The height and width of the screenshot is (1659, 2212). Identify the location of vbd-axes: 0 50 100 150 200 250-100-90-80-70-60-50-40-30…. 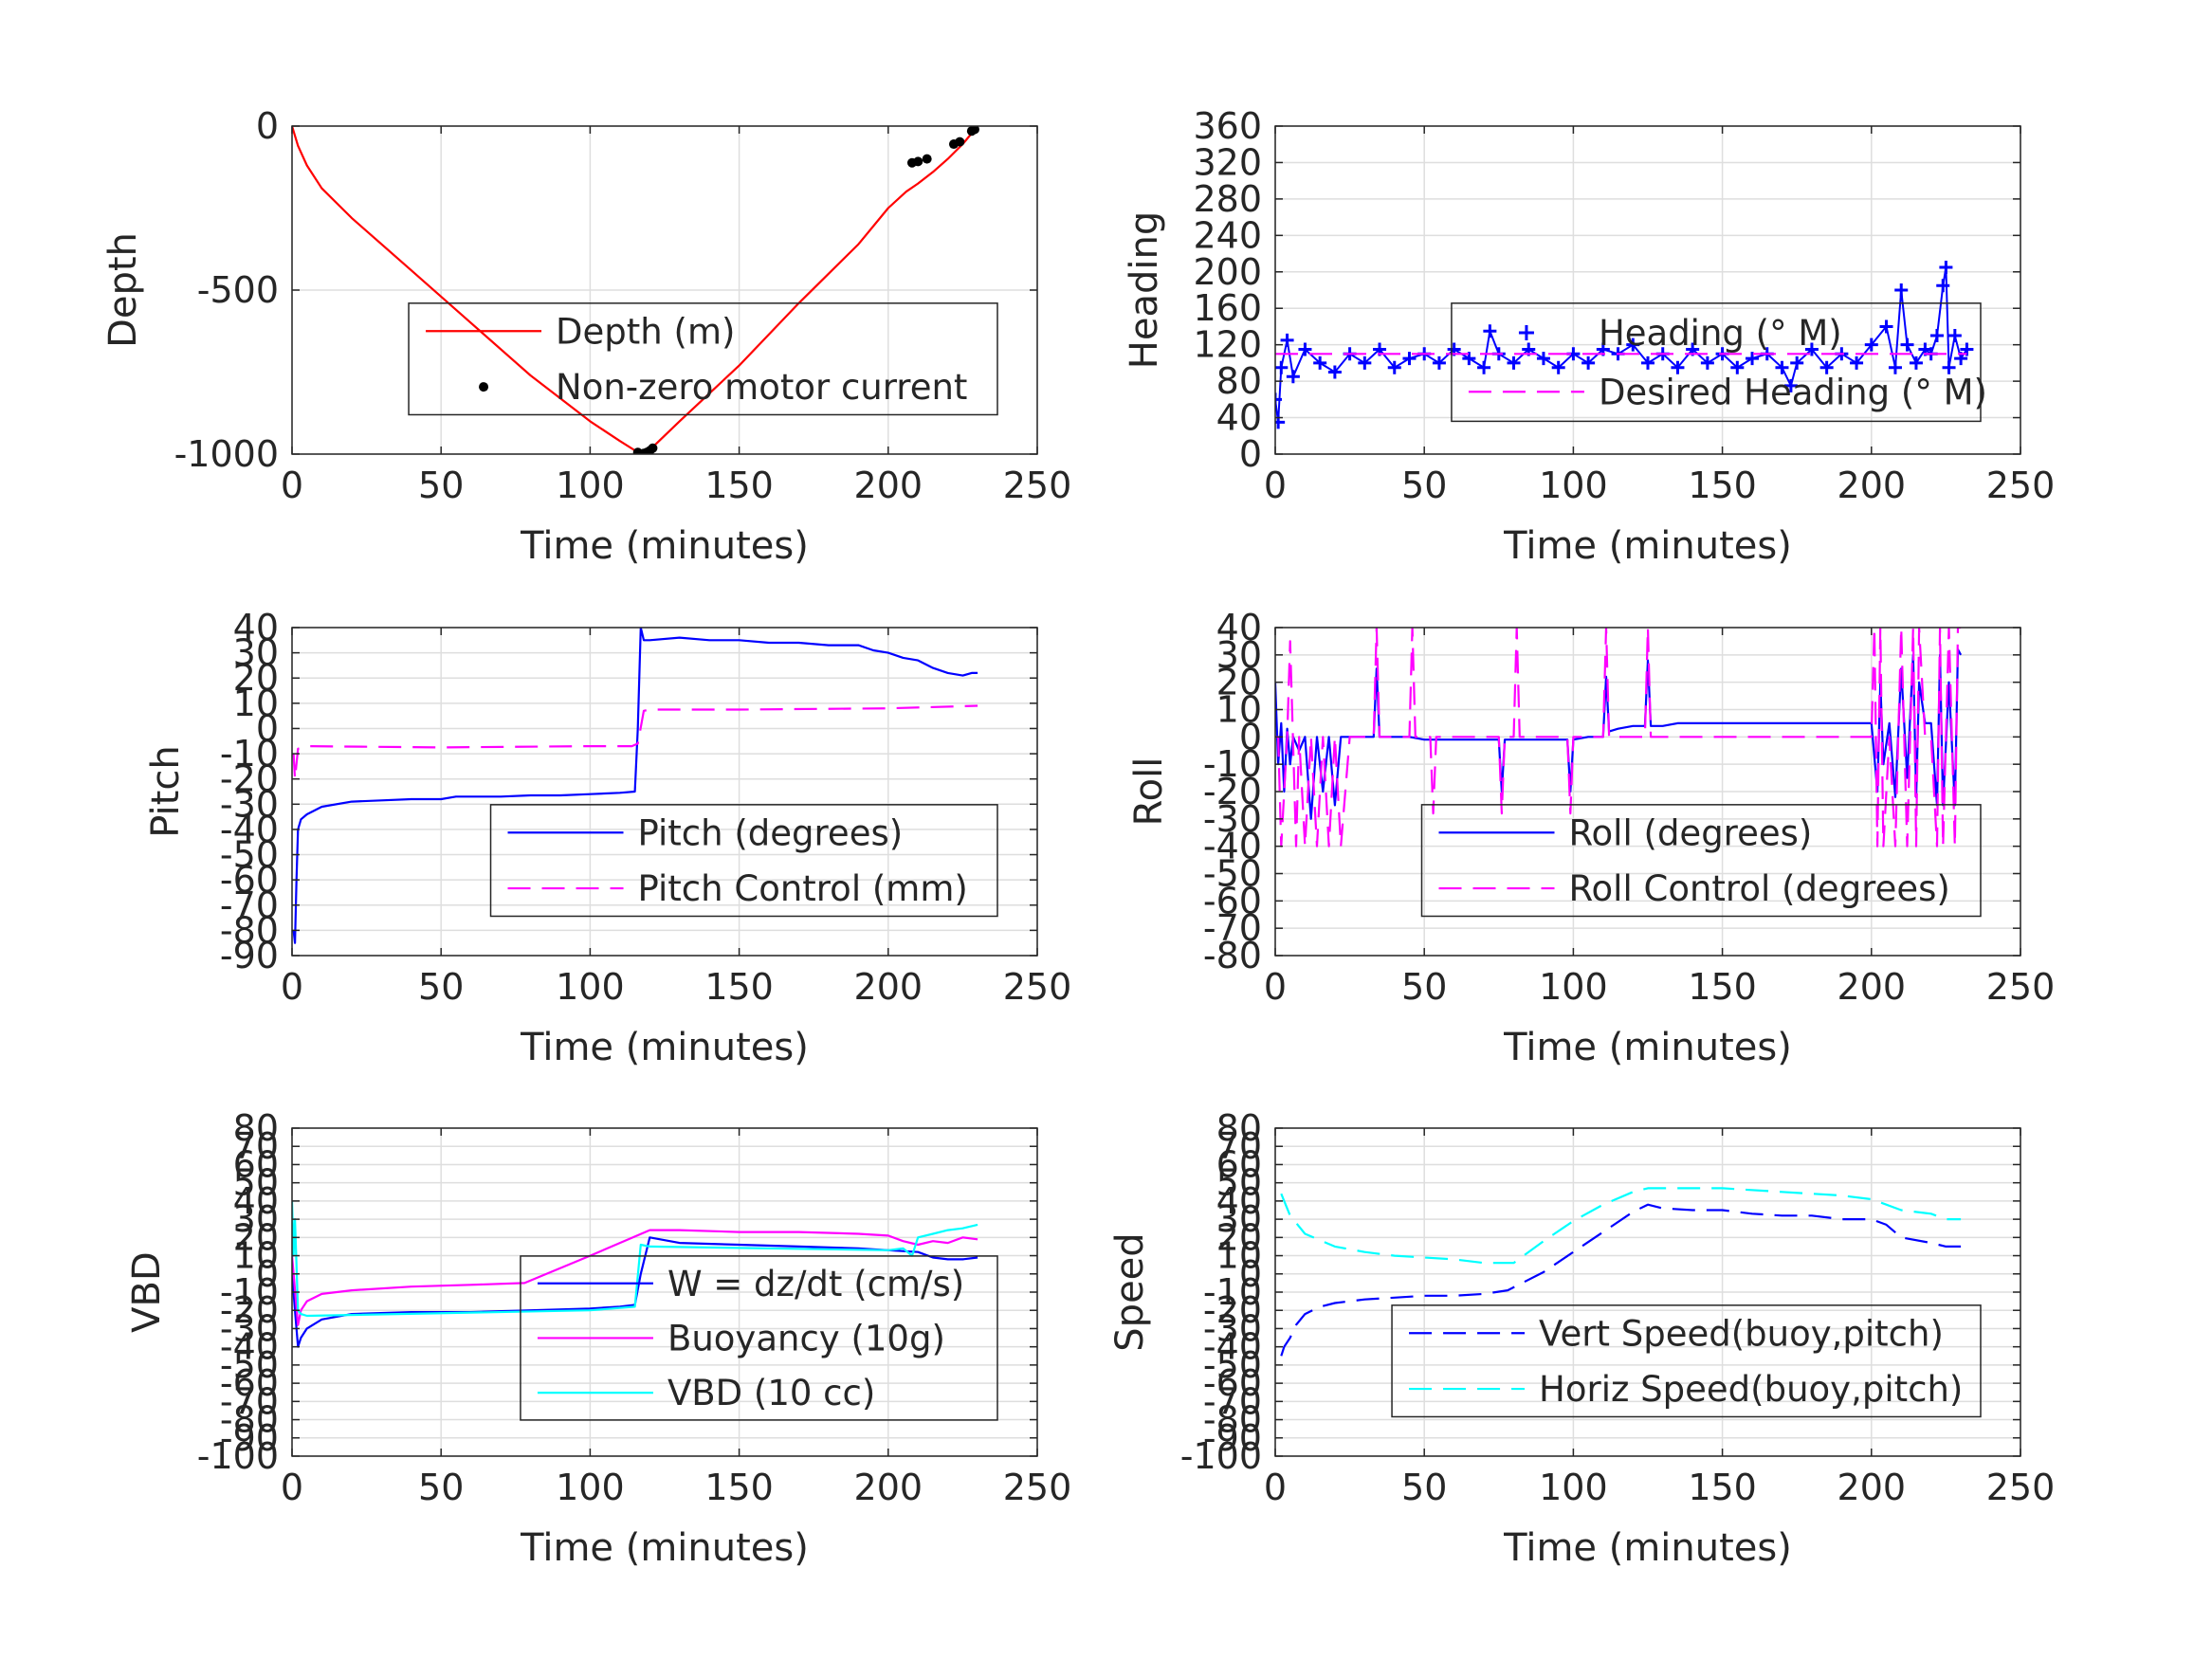
(598, 1338).